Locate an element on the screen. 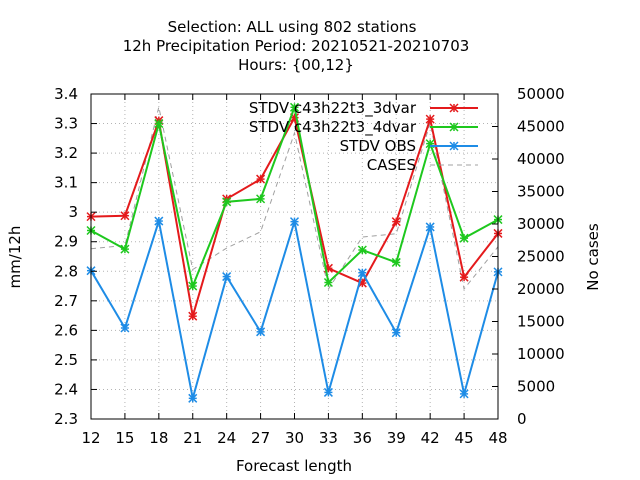 Image resolution: width=640 pixels, height=480 pixels. chart-title-line-1: Selection: ALL using 802 stations is located at coordinates (292, 27).